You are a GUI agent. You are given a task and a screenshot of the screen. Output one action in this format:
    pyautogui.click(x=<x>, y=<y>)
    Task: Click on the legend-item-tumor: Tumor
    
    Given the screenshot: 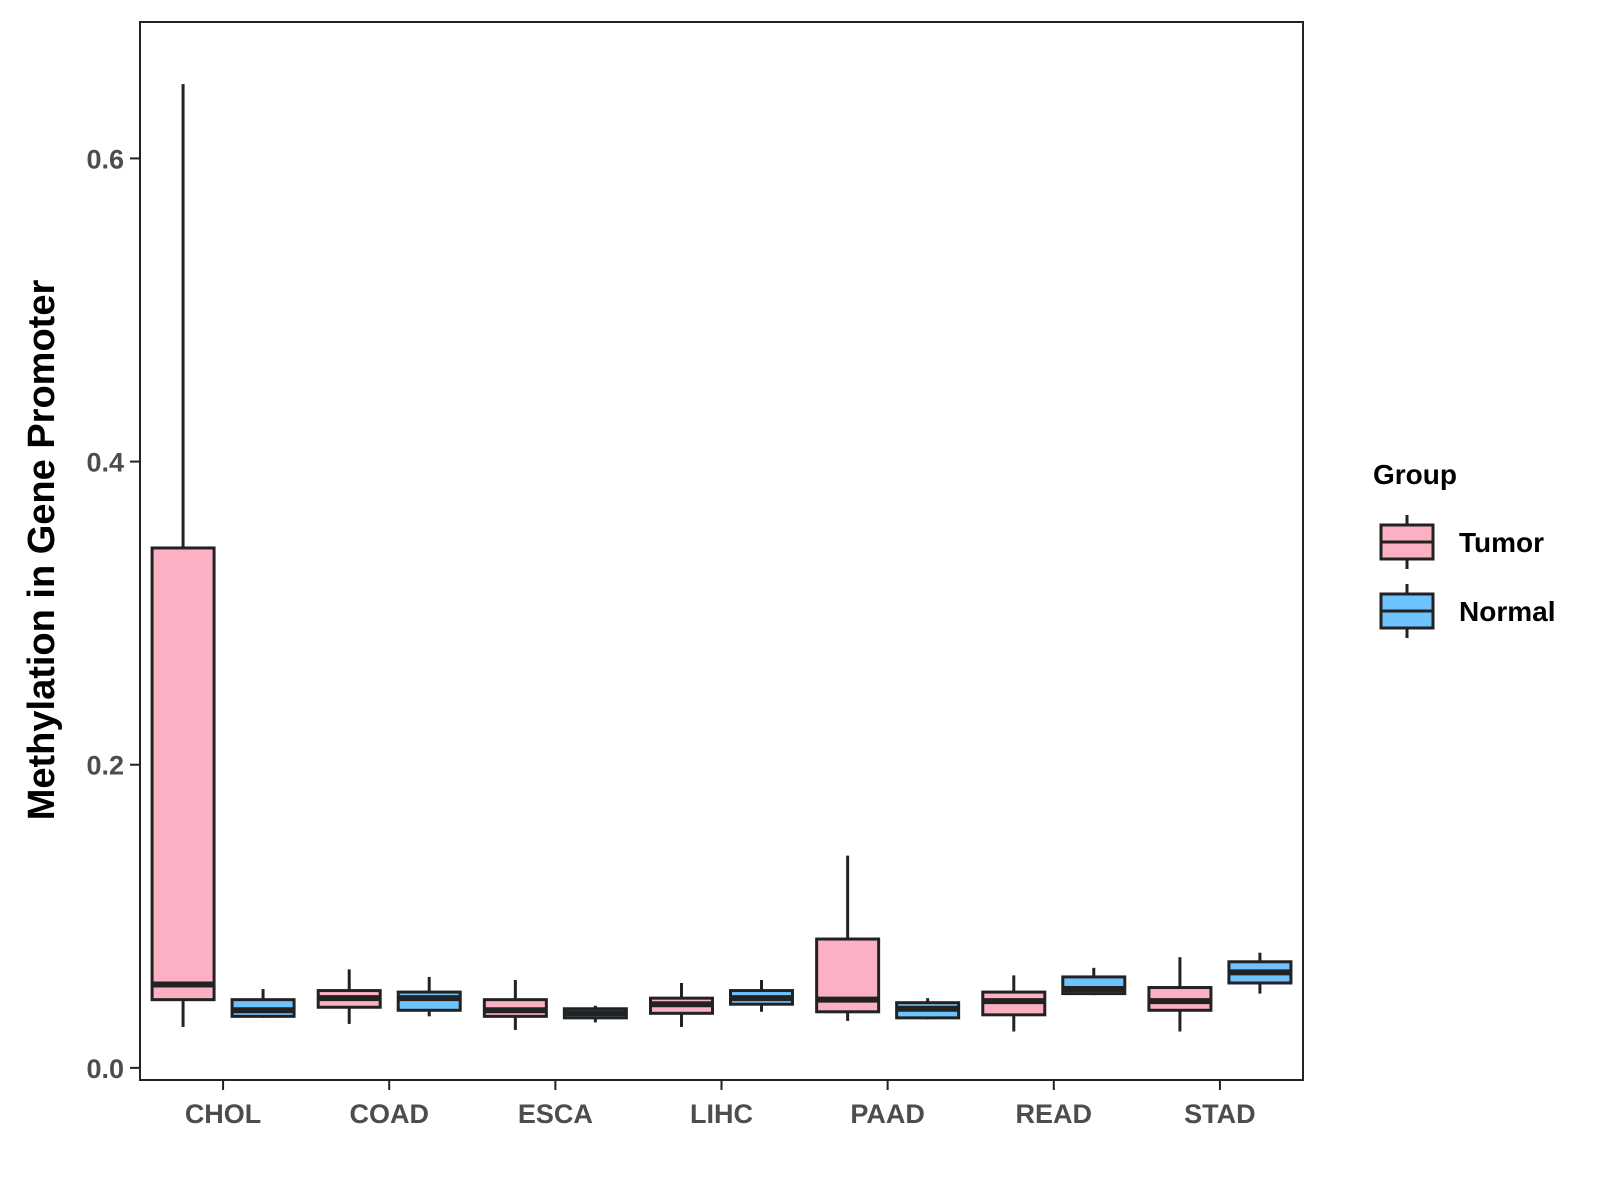 What is the action you would take?
    pyautogui.click(x=1461, y=542)
    